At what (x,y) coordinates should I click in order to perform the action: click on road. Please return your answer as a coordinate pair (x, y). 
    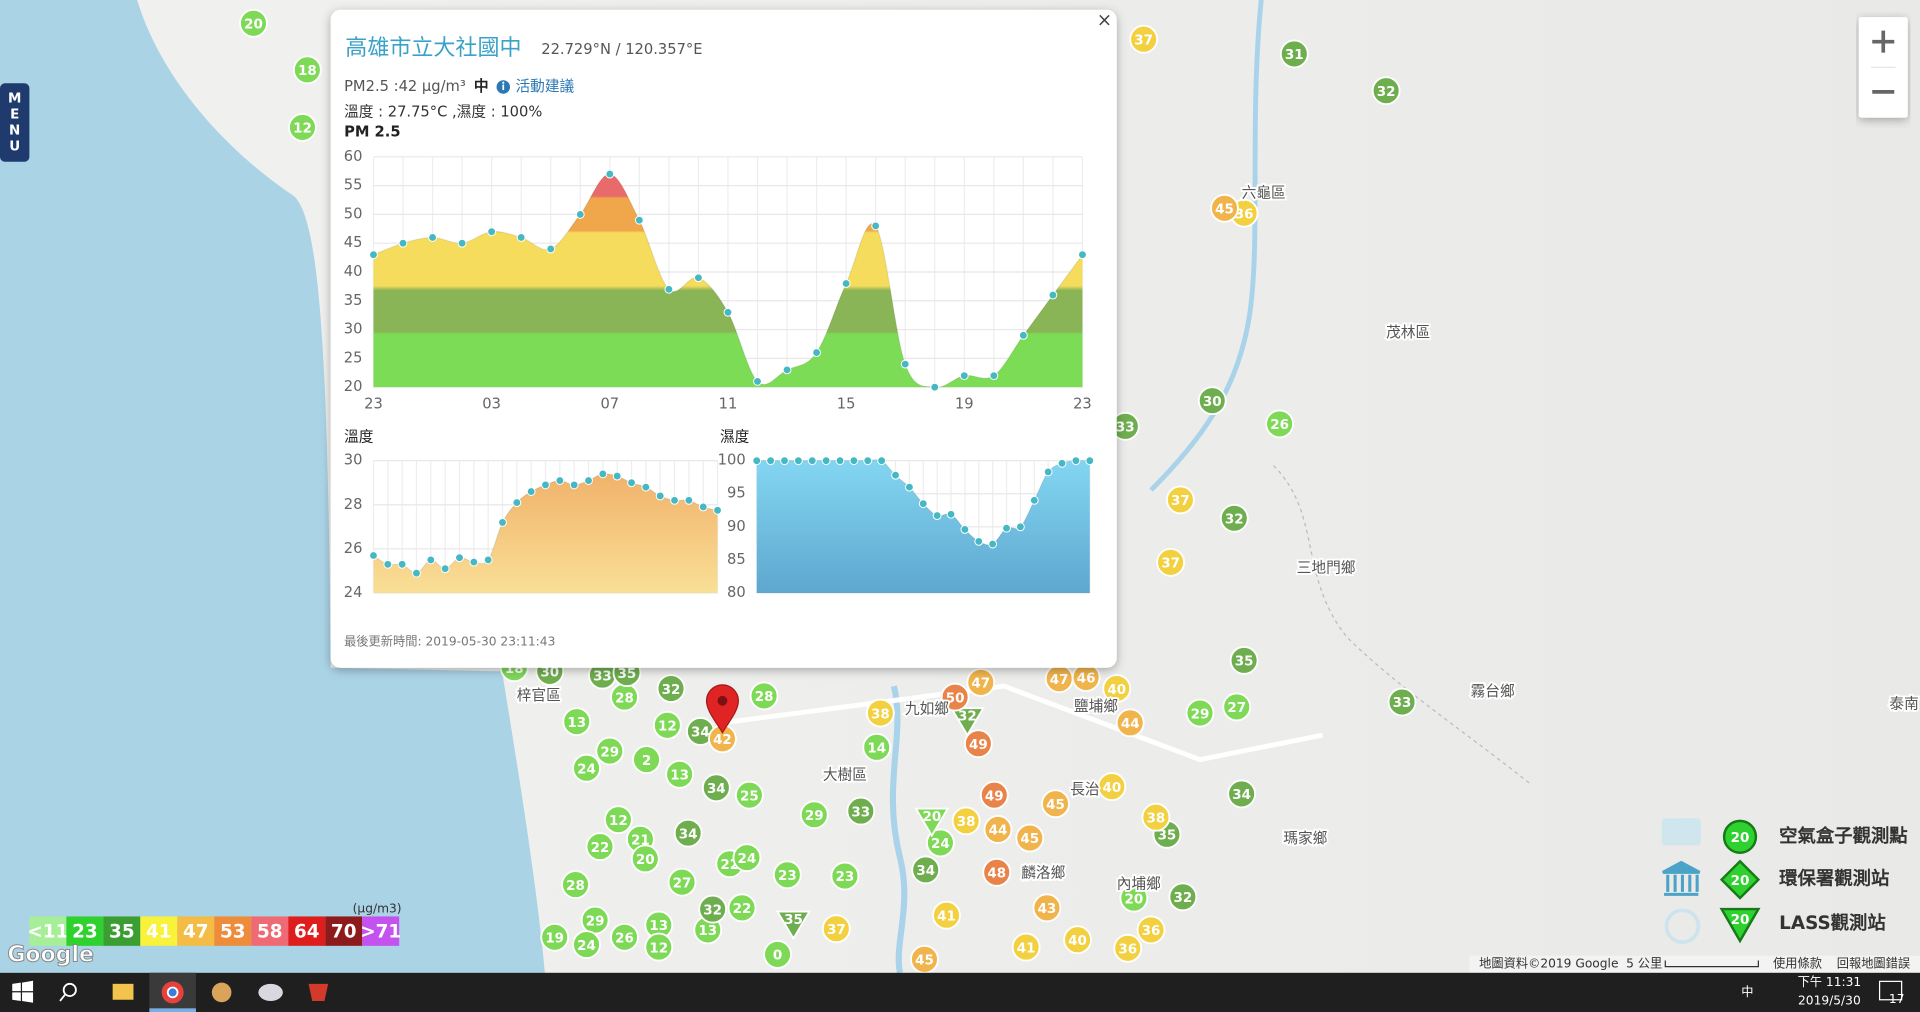
    Looking at the image, I should click on (1022, 723).